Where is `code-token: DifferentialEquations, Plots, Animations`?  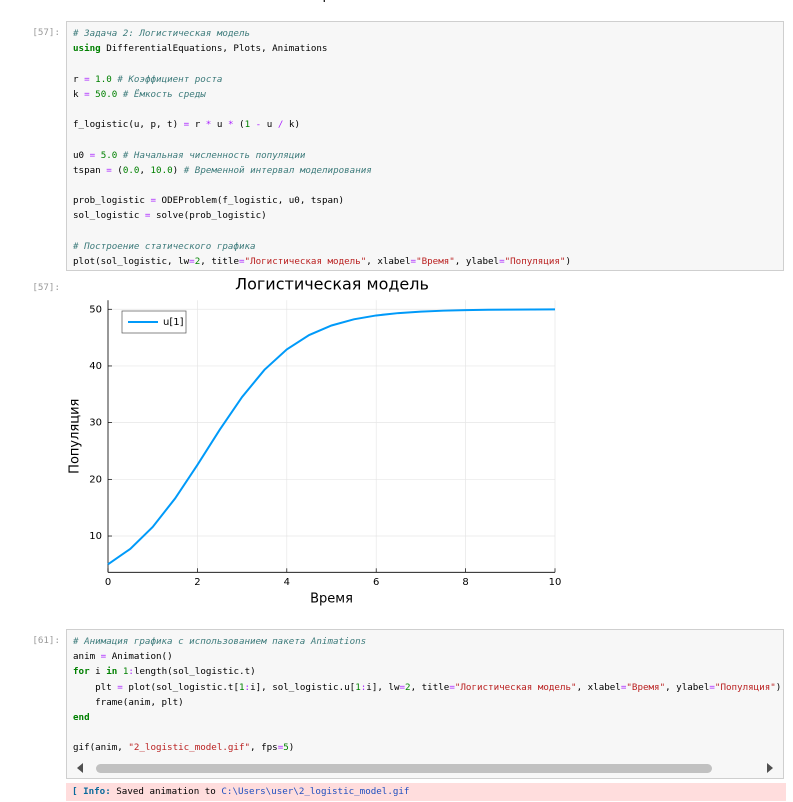 code-token: DifferentialEquations, Plots, Animations is located at coordinates (214, 49).